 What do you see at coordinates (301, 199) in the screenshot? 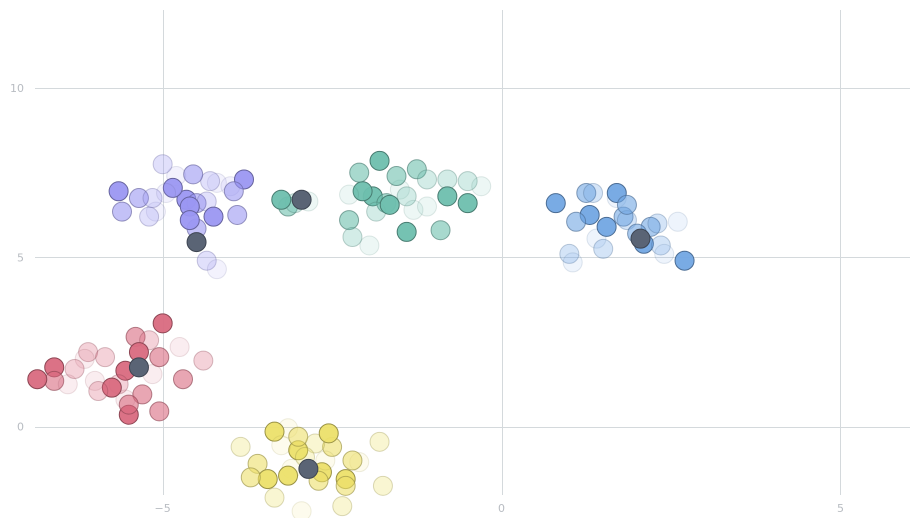
I see `series-1-centroid` at bounding box center [301, 199].